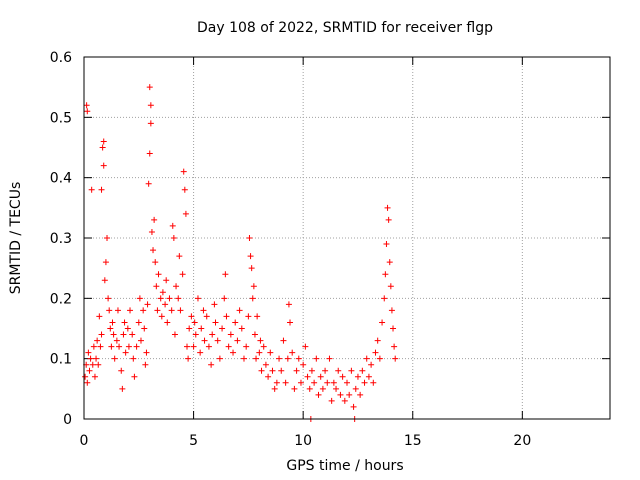 The image size is (640, 480). I want to click on y-tick-label: 0, so click(67, 420).